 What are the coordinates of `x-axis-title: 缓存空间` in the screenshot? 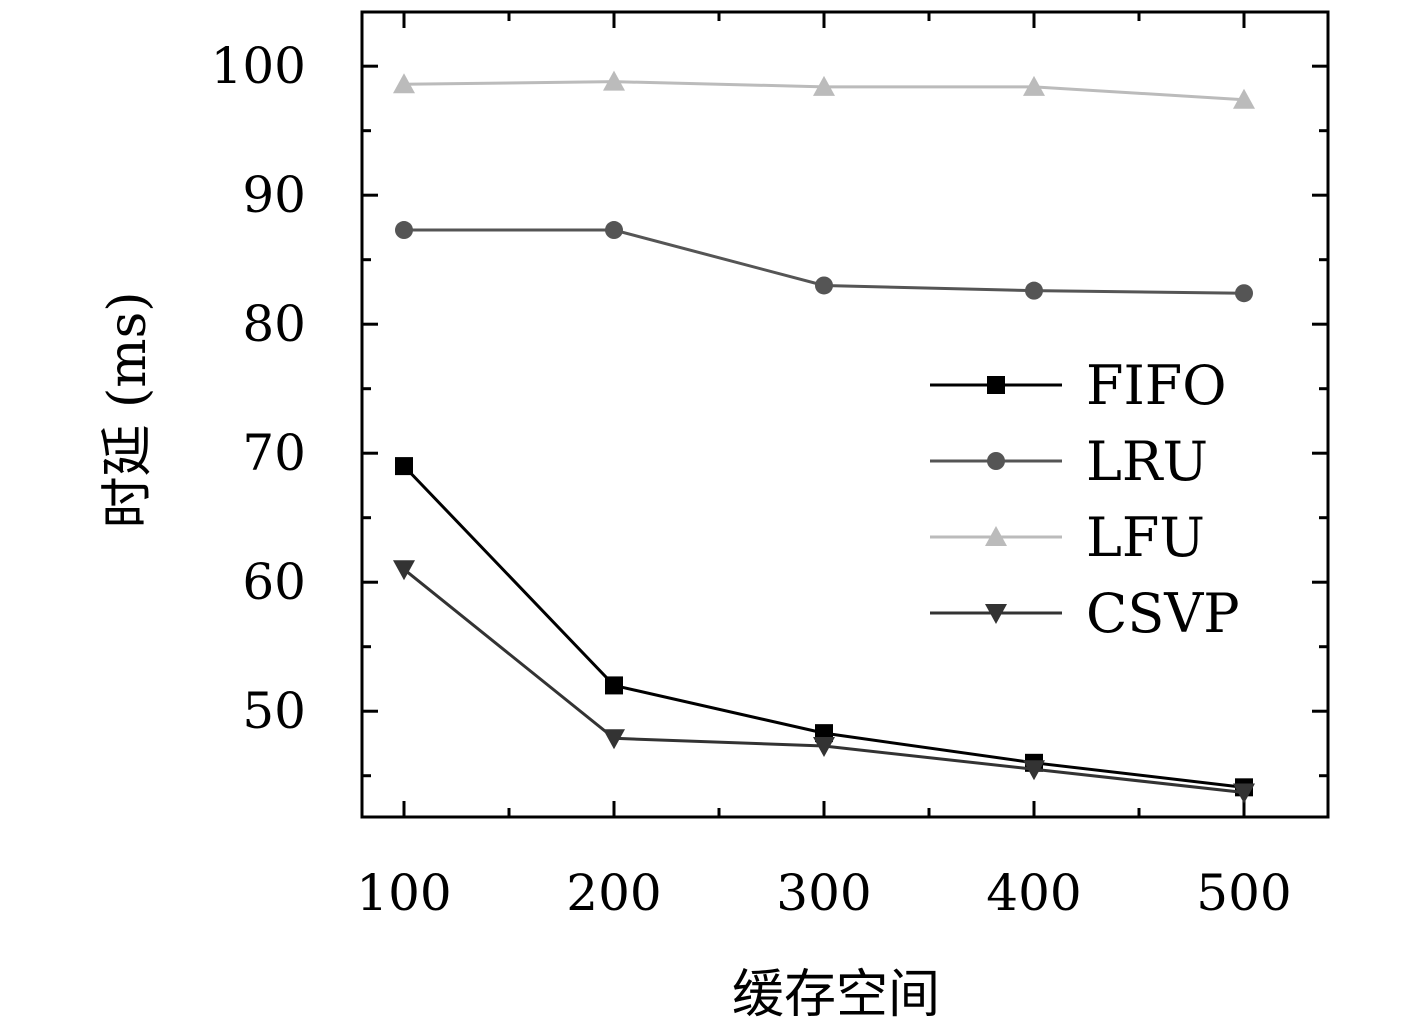 It's located at (836, 995).